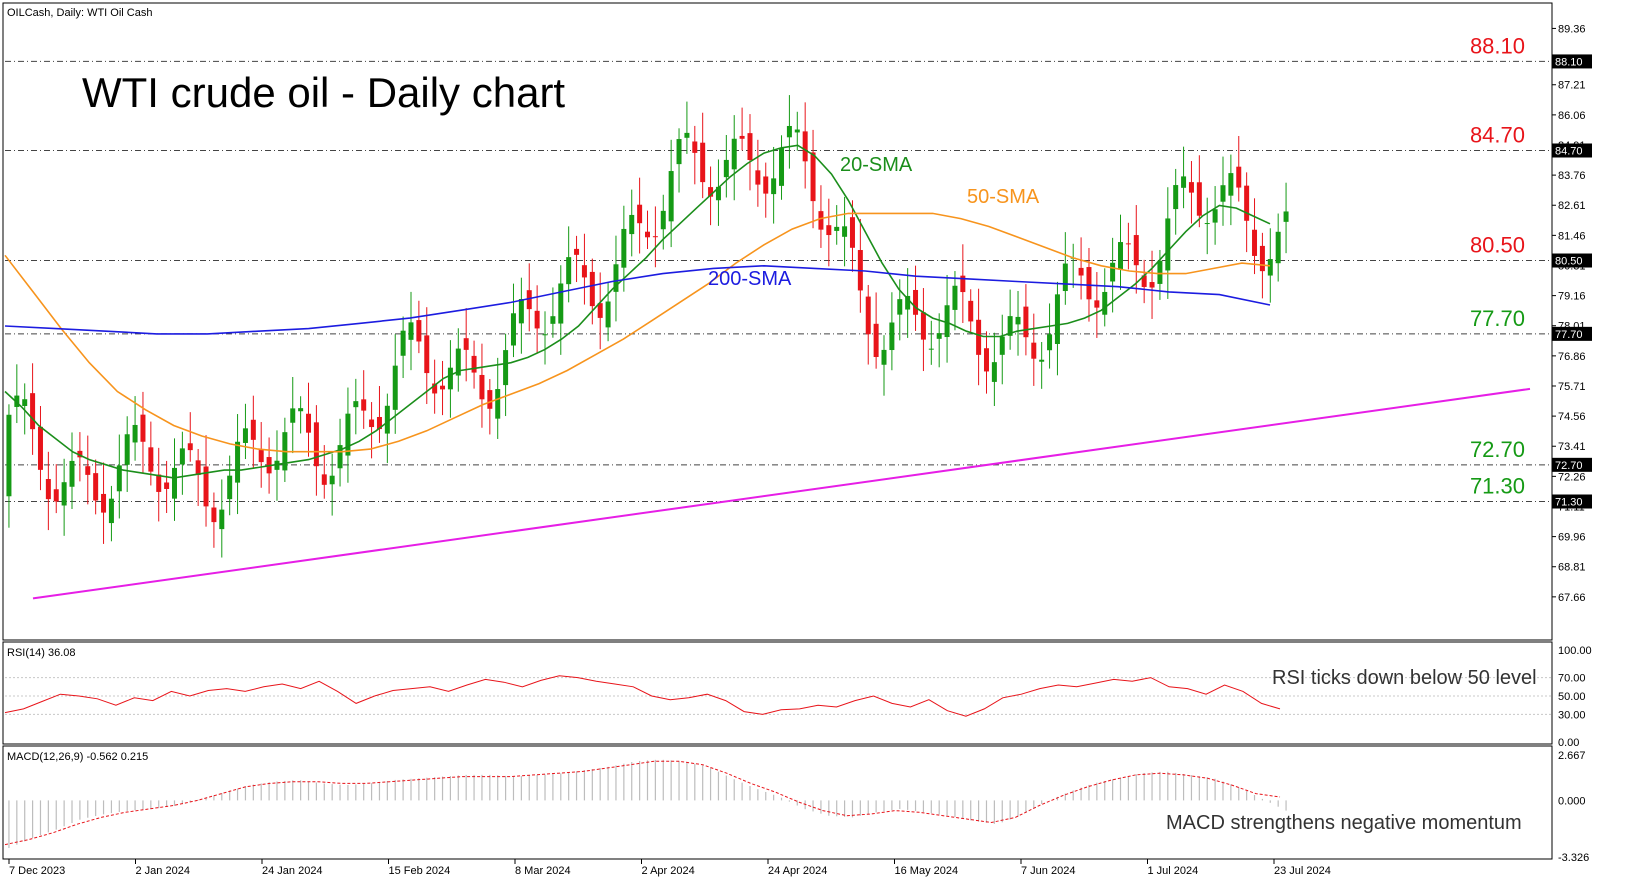 Image resolution: width=1626 pixels, height=877 pixels. I want to click on price-tick-label: 79.16, so click(1572, 297).